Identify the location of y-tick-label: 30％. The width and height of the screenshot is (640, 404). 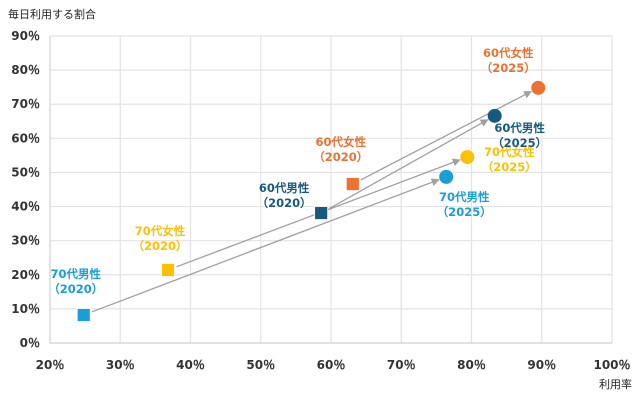
(25, 241).